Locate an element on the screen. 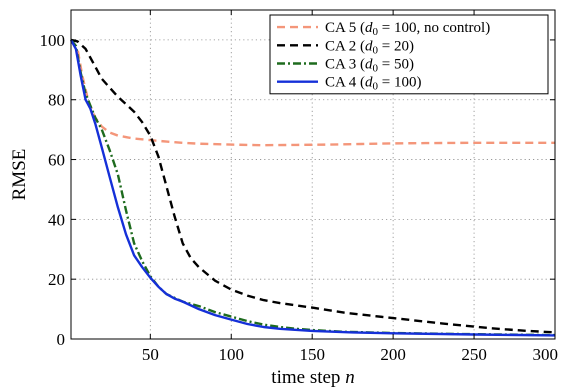  x-tick-label: 50 is located at coordinates (150, 354).